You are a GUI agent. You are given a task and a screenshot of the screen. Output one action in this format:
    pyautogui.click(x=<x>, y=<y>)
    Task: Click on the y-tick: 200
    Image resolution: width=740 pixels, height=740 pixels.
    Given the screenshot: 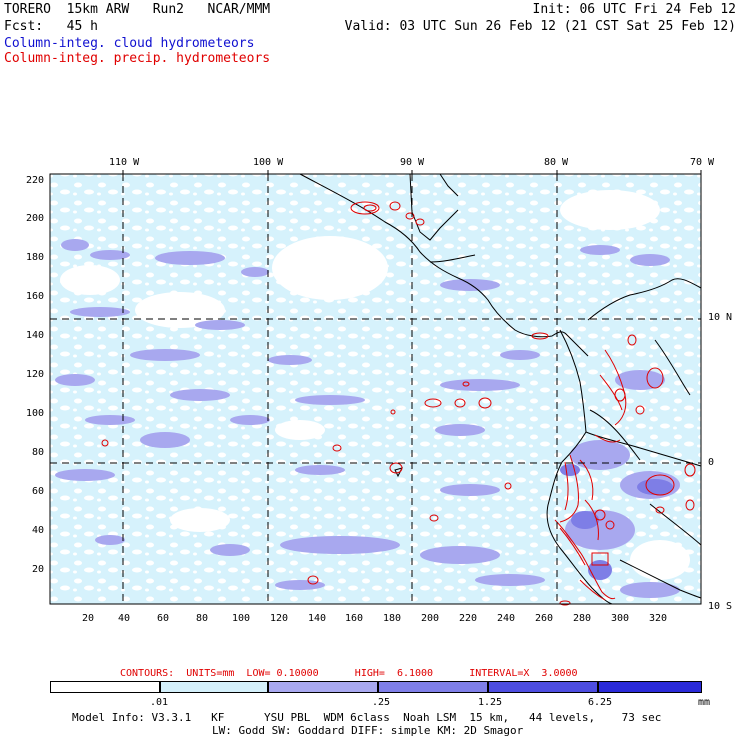 What is the action you would take?
    pyautogui.click(x=35, y=218)
    